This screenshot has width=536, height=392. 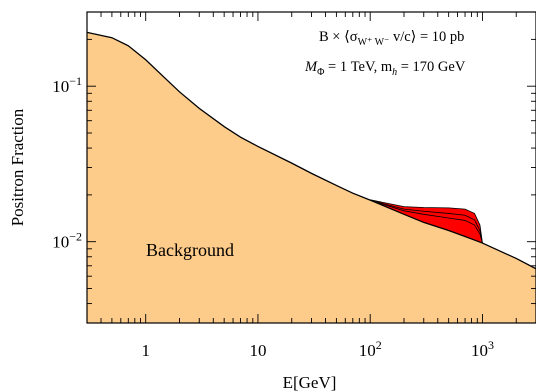 What do you see at coordinates (67, 241) in the screenshot?
I see `y-tick-label: 10⁻²` at bounding box center [67, 241].